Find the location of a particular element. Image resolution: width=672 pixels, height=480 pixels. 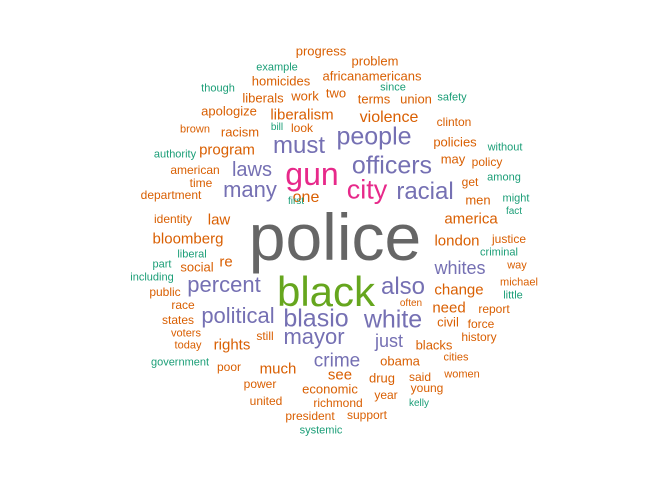

word-drug: drug is located at coordinates (382, 378).